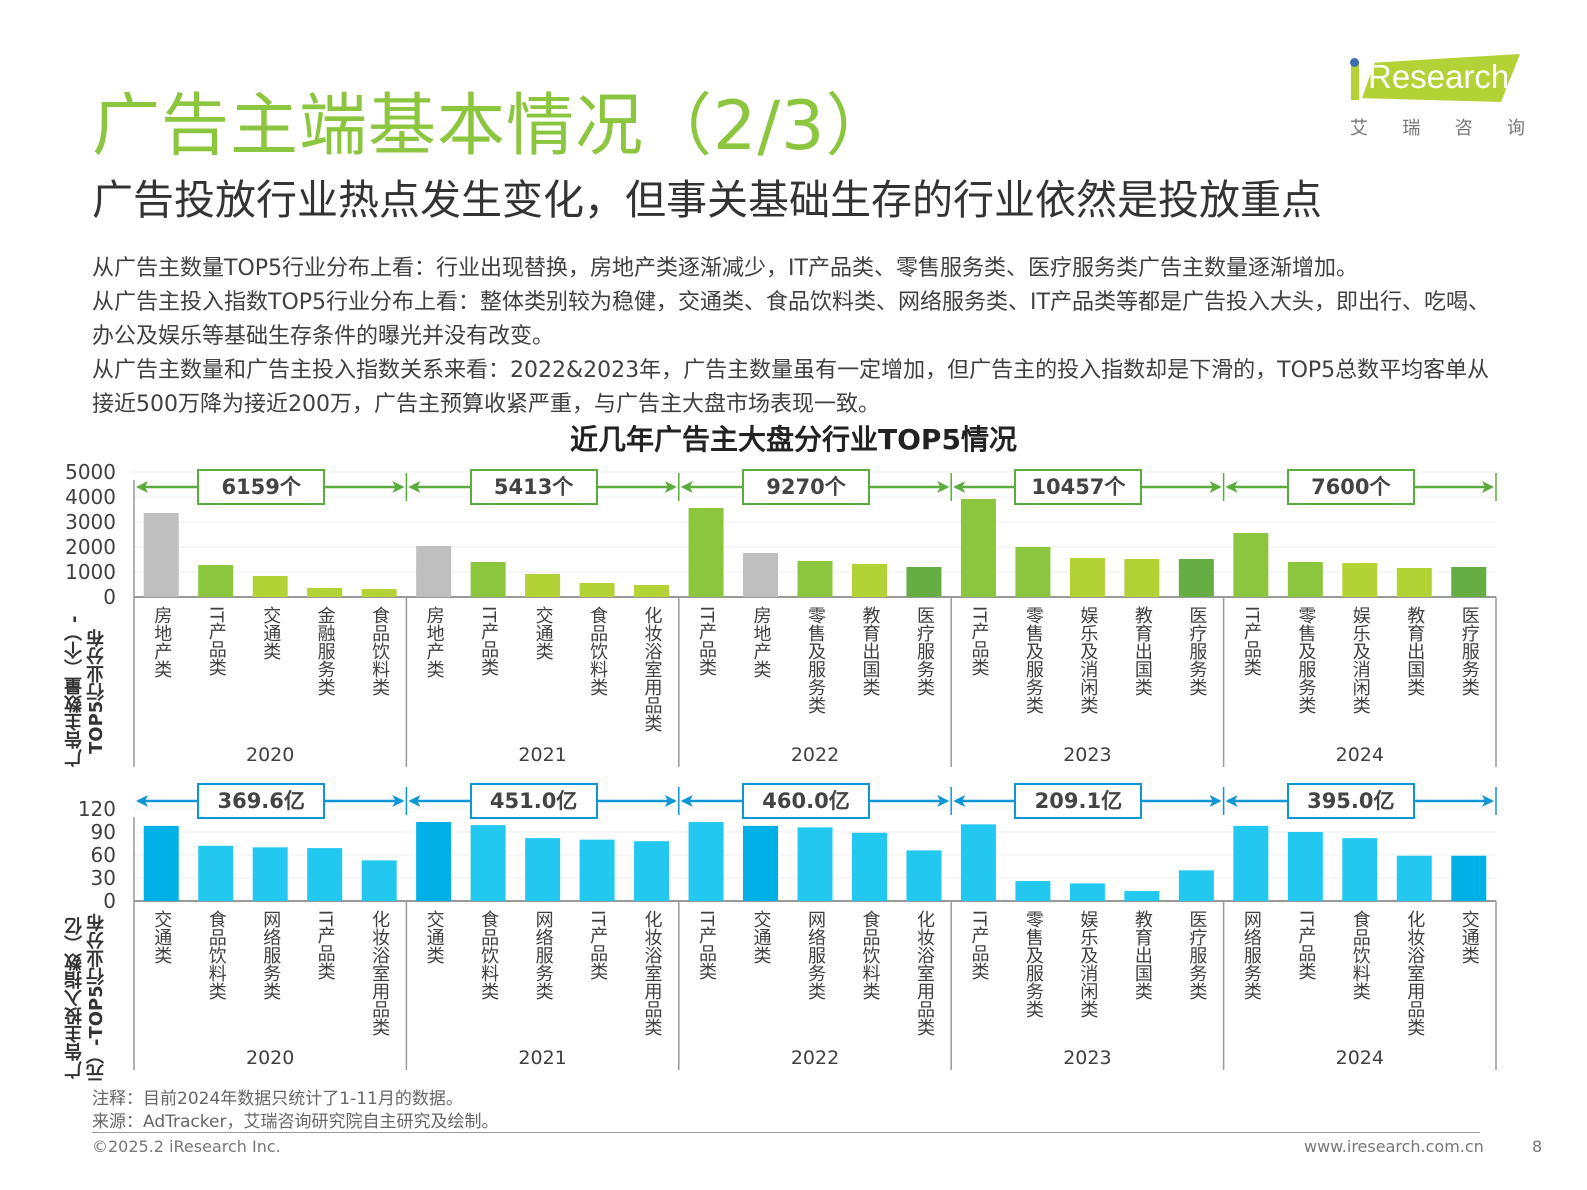 This screenshot has width=1587, height=1190. I want to click on category-label: 金融服务类, so click(325, 651).